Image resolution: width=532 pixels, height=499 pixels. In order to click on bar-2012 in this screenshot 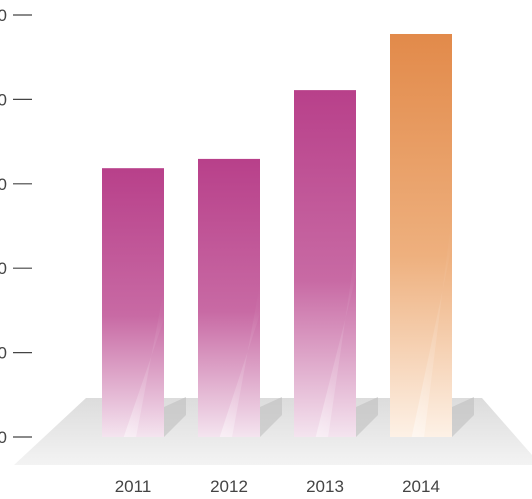, I will do `click(229, 298)`.